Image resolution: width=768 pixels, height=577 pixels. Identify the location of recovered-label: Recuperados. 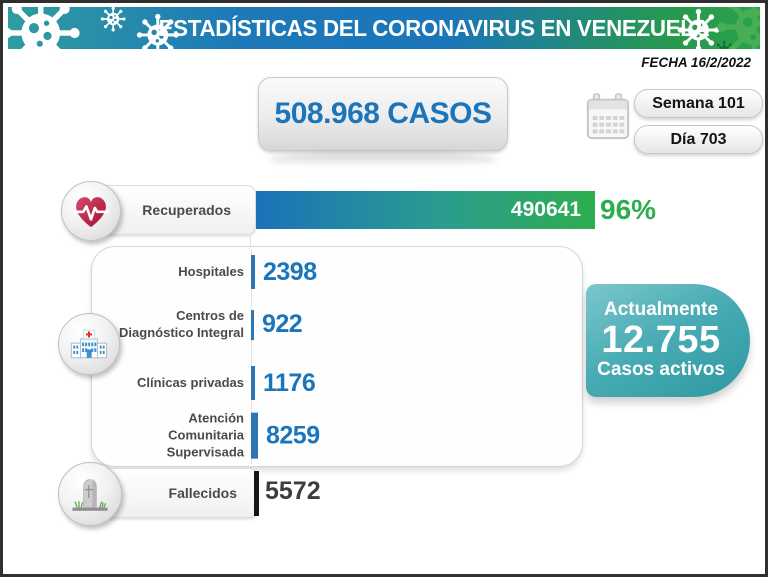
(186, 210).